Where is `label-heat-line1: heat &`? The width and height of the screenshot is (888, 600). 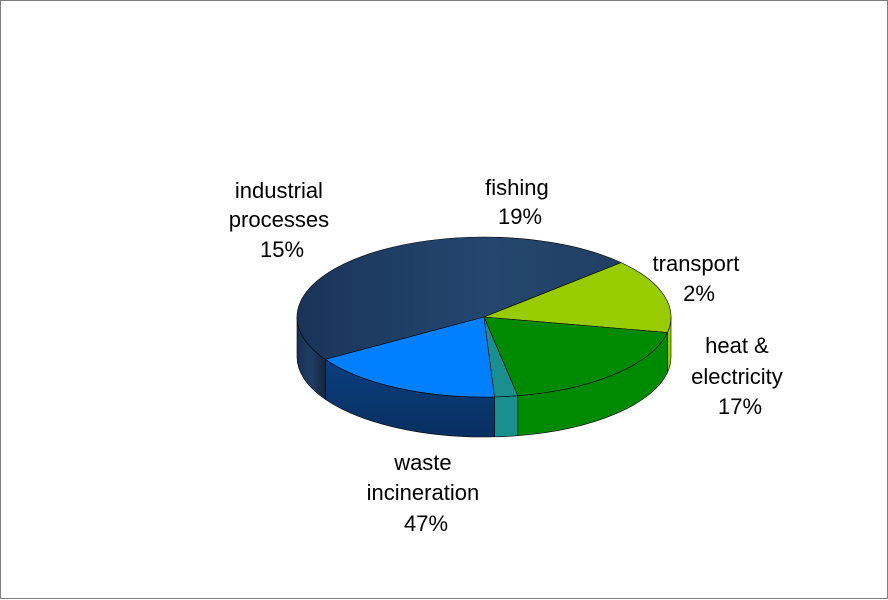 label-heat-line1: heat & is located at coordinates (737, 345).